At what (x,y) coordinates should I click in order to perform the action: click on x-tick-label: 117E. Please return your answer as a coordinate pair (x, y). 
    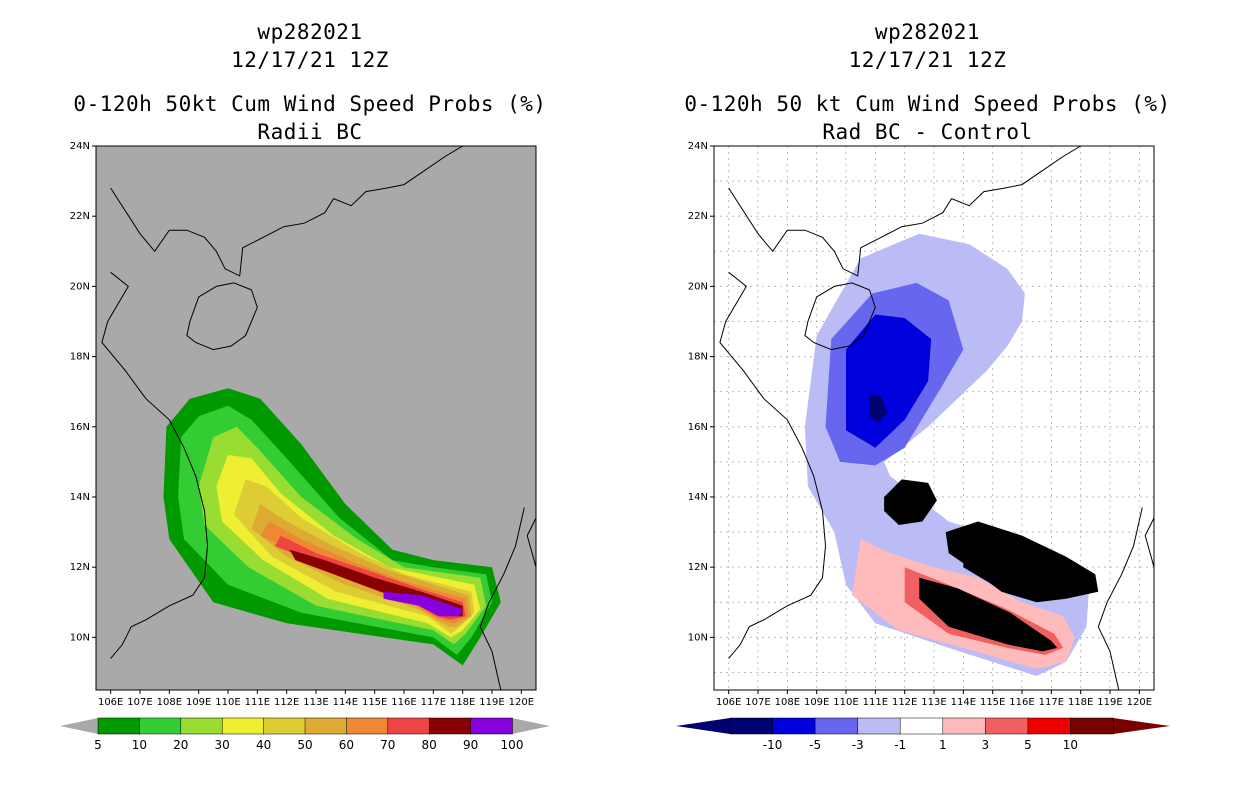
    Looking at the image, I should click on (433, 702).